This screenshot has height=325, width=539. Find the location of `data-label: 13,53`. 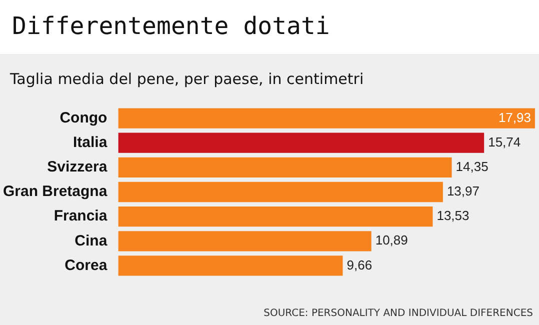

data-label: 13,53 is located at coordinates (453, 216).